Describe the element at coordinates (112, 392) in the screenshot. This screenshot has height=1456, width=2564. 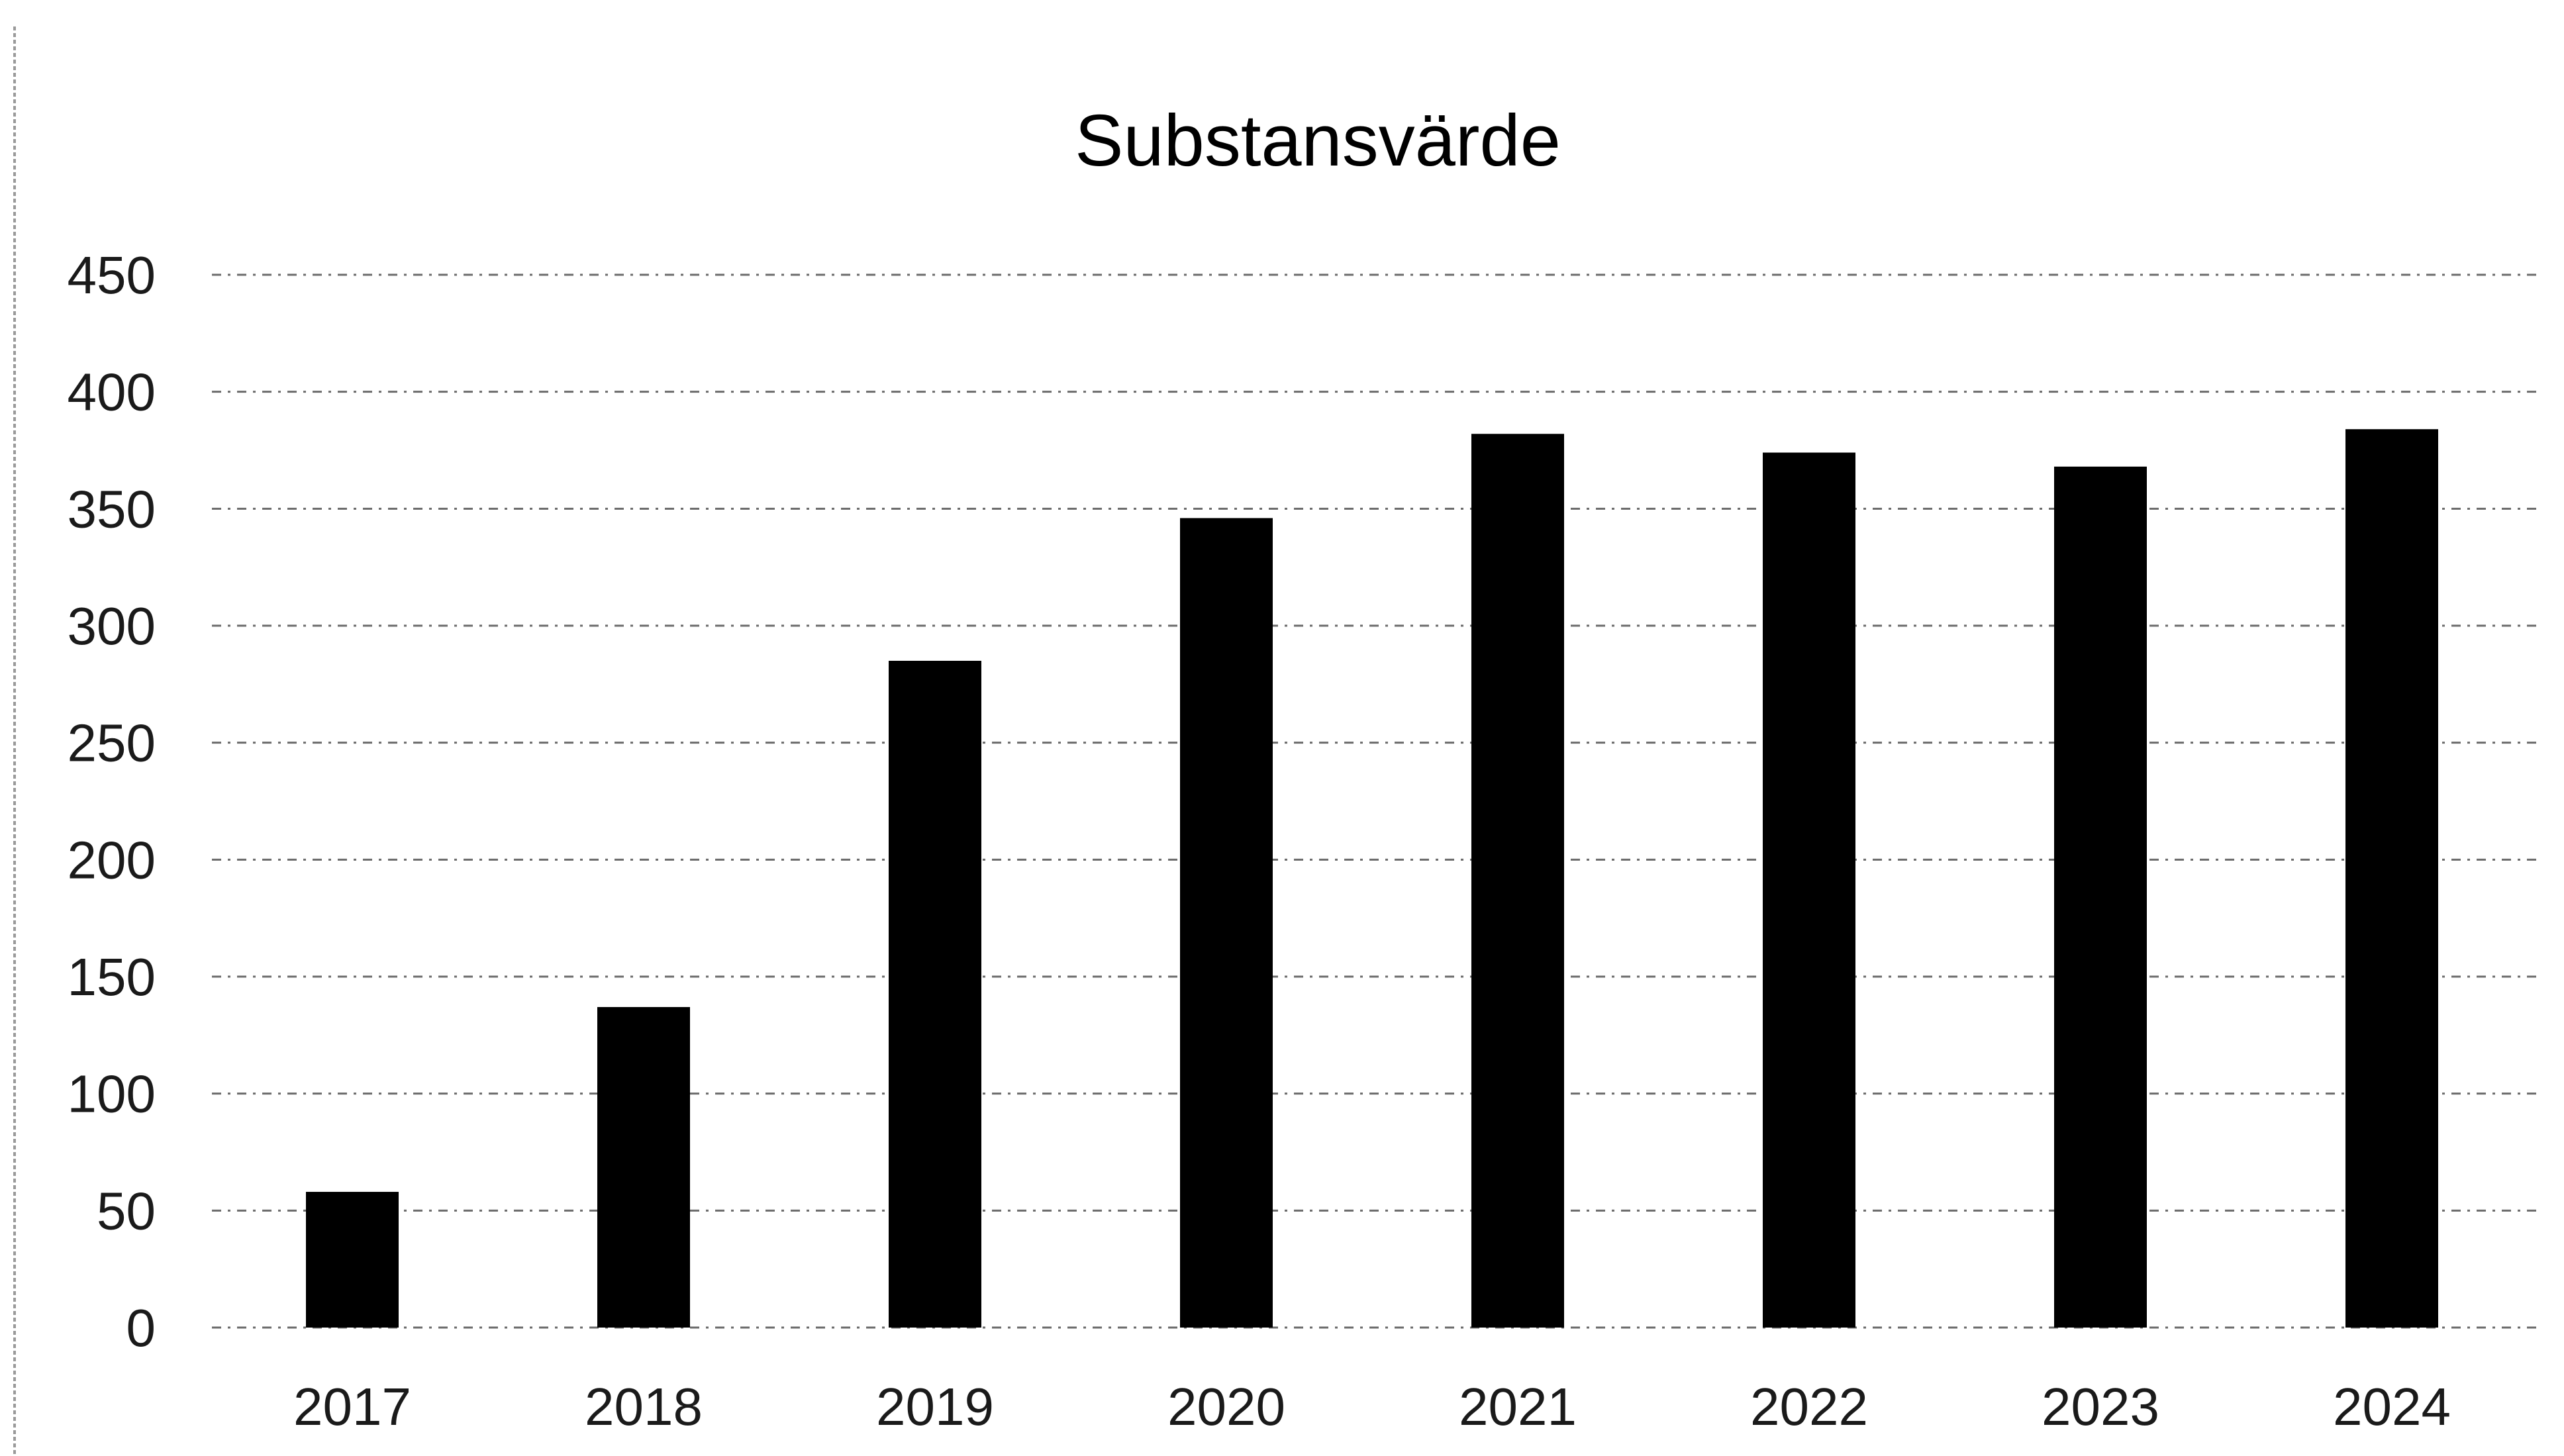
I see `y-tick-label: 400` at that location.